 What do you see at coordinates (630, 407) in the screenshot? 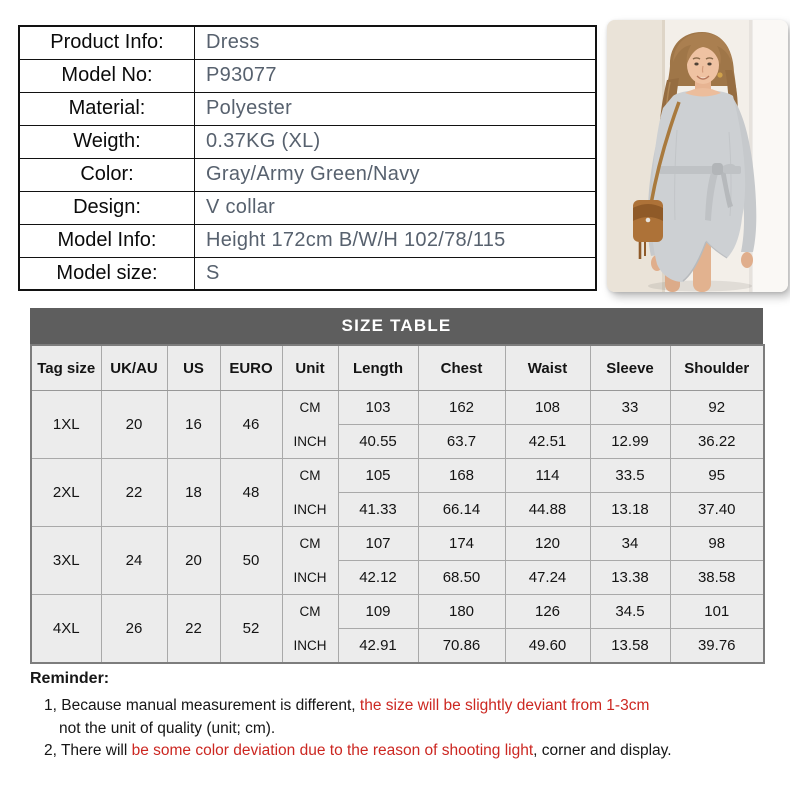
I see `sleeve-cm: 33` at bounding box center [630, 407].